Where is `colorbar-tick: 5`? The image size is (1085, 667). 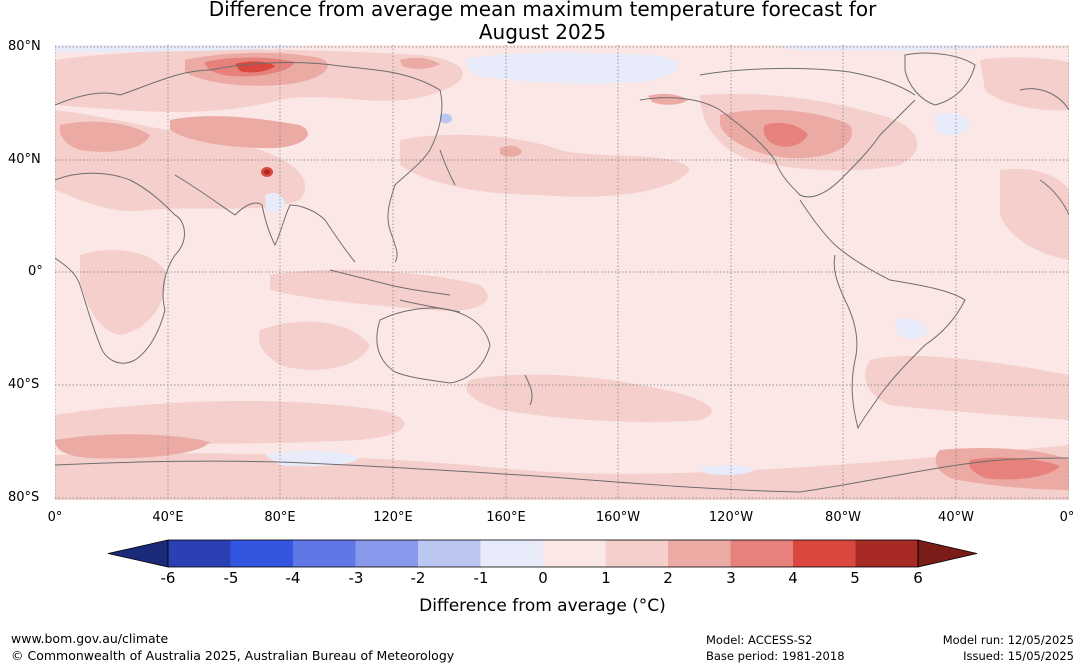 colorbar-tick: 5 is located at coordinates (855, 578).